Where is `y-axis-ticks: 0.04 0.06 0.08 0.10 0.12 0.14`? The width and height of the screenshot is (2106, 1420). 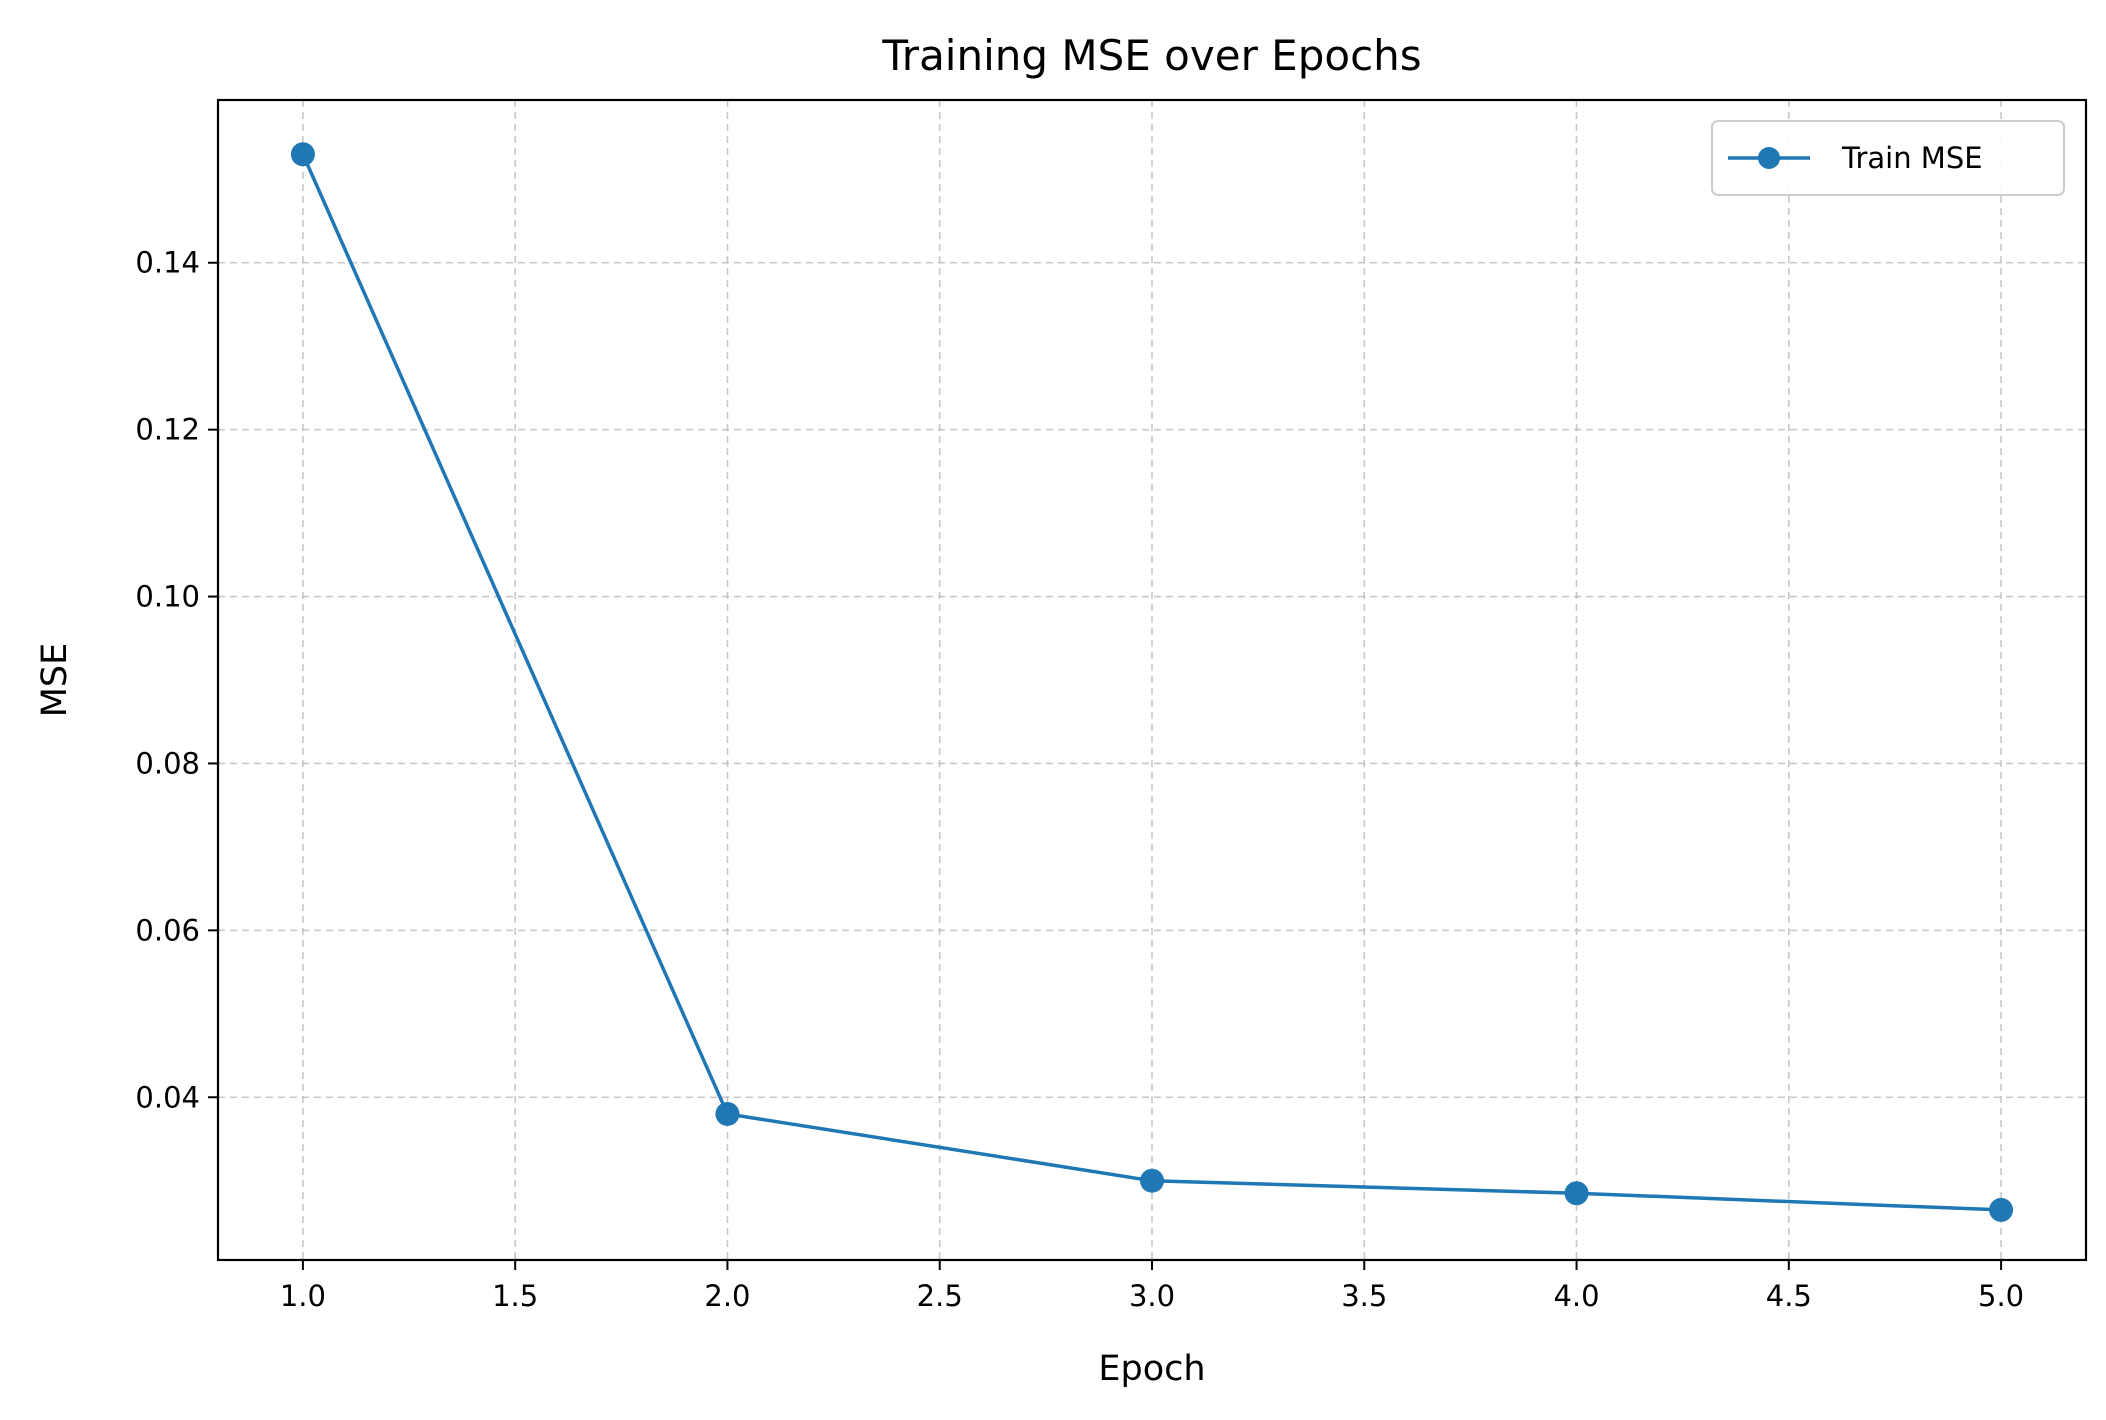
y-axis-ticks: 0.04 0.06 0.08 0.10 0.12 0.14 is located at coordinates (176, 680).